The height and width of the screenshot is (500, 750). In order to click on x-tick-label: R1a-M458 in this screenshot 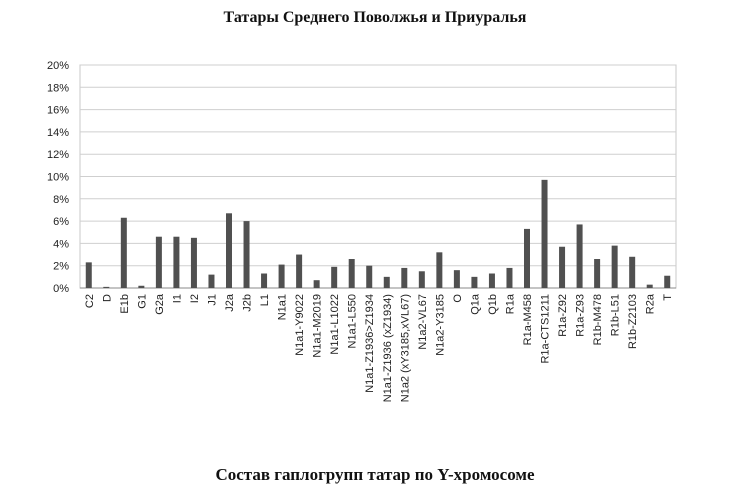, I will do `click(528, 319)`.